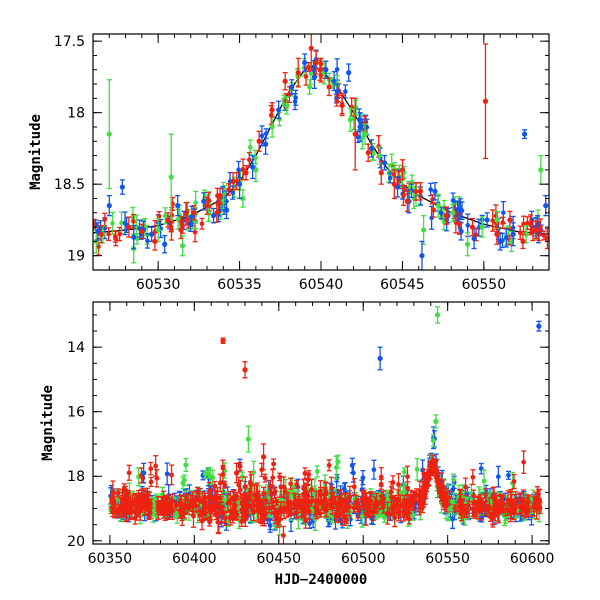  I want to click on xtick-label: 60535, so click(239, 285).